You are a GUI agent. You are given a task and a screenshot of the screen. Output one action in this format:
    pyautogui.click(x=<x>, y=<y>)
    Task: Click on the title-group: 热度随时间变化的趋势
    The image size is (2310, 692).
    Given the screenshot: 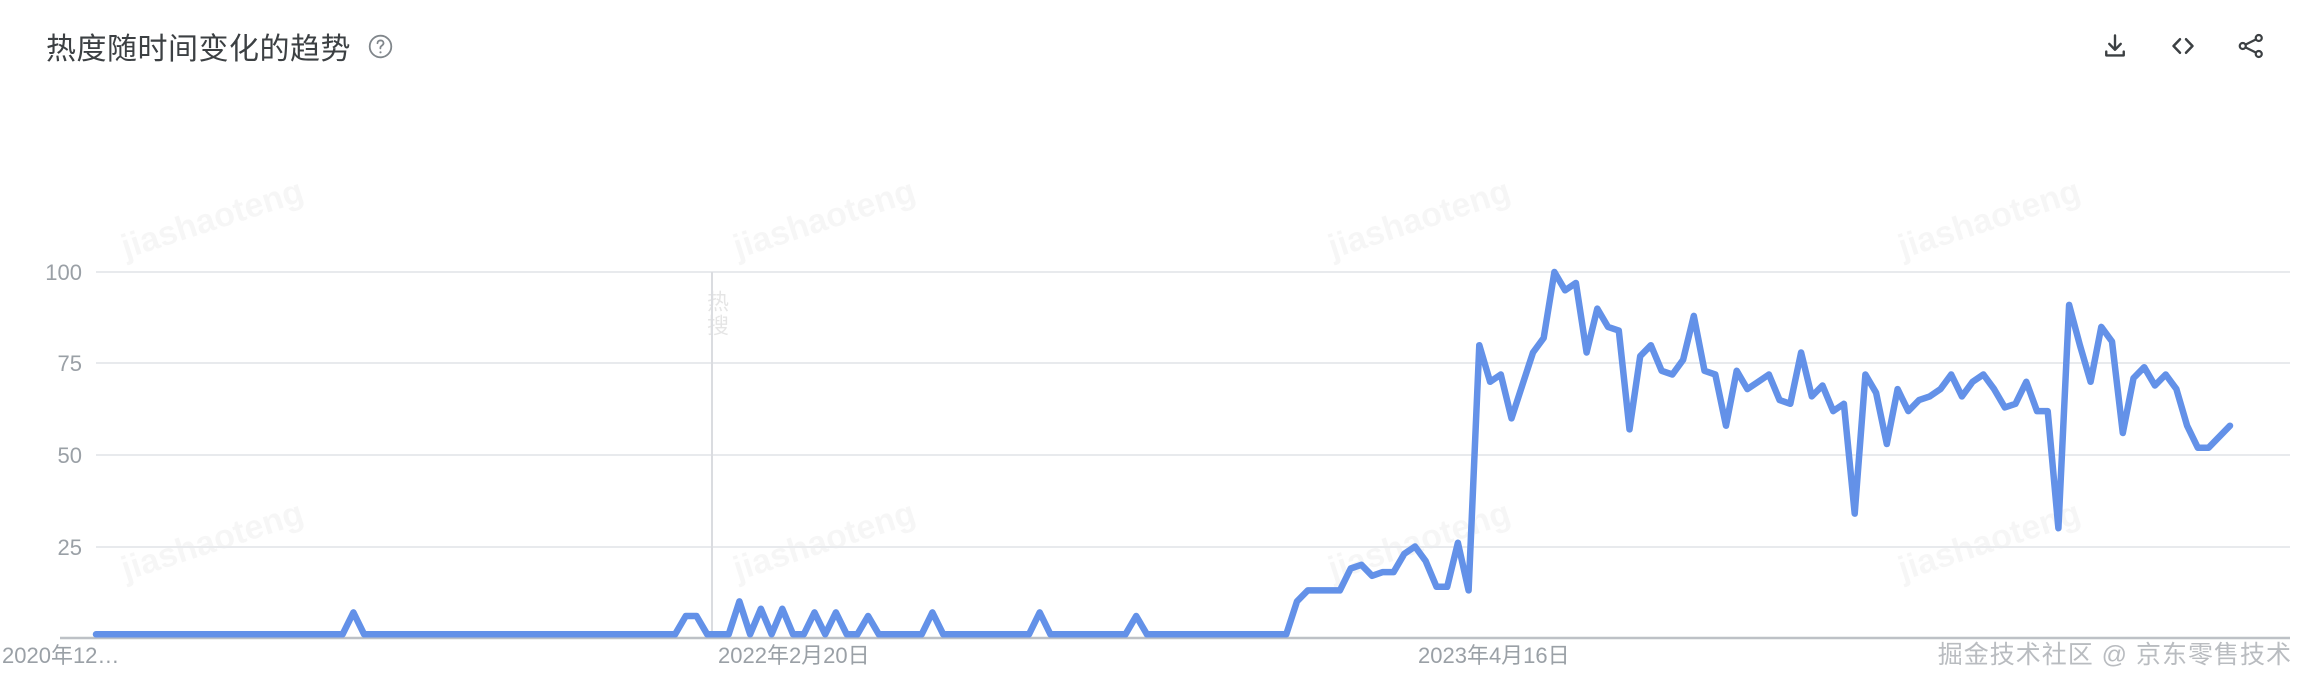 What is the action you would take?
    pyautogui.click(x=220, y=46)
    